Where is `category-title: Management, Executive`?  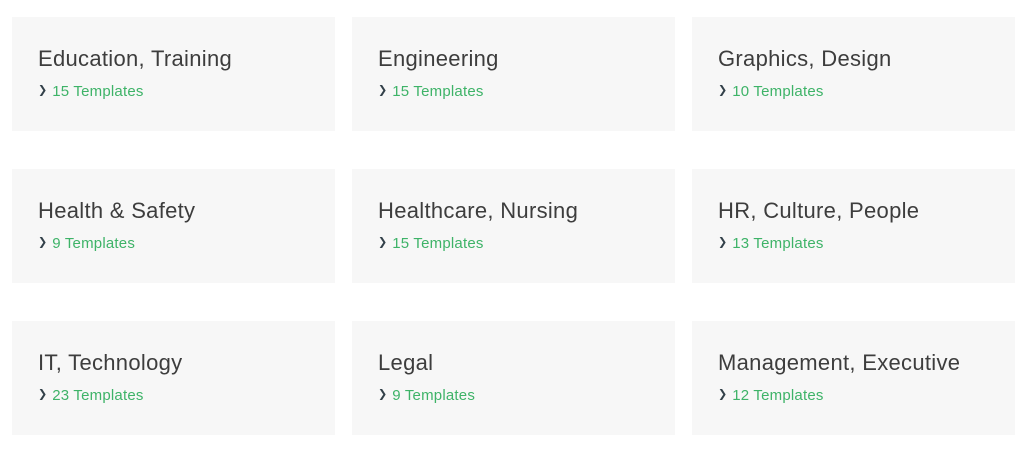
category-title: Management, Executive is located at coordinates (839, 362).